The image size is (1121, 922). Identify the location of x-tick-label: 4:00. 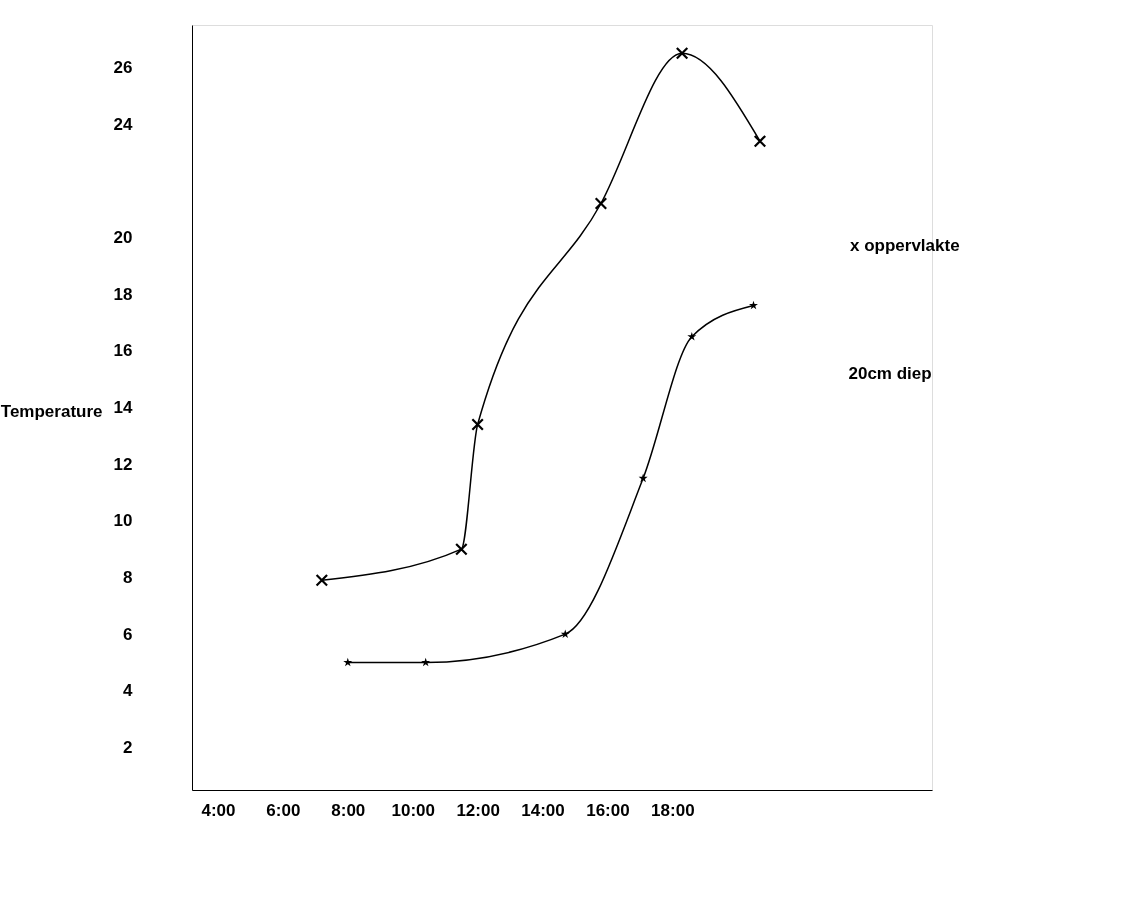
(218, 810).